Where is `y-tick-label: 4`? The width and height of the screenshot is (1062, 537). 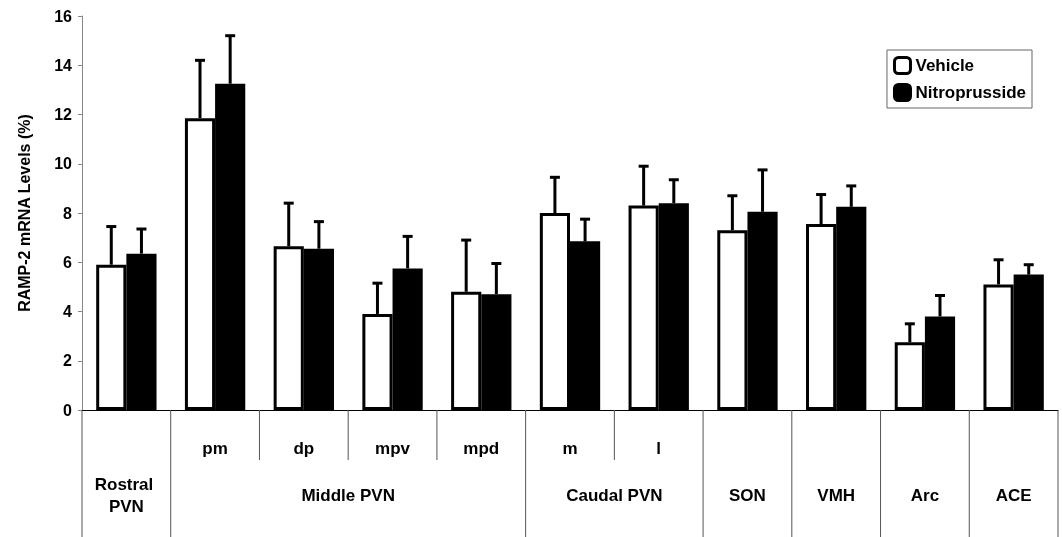
y-tick-label: 4 is located at coordinates (68, 311).